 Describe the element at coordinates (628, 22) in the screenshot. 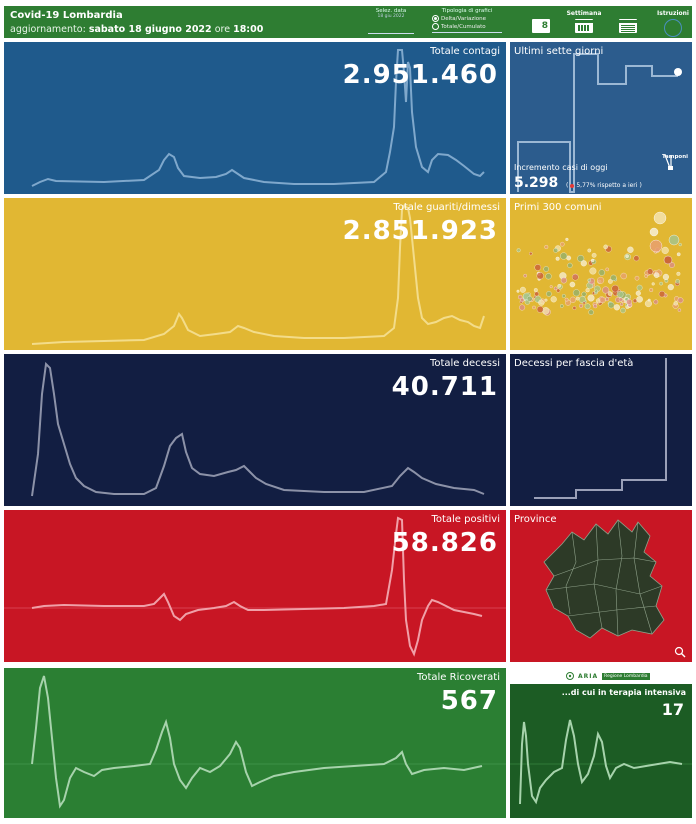

I see `month-tab` at that location.